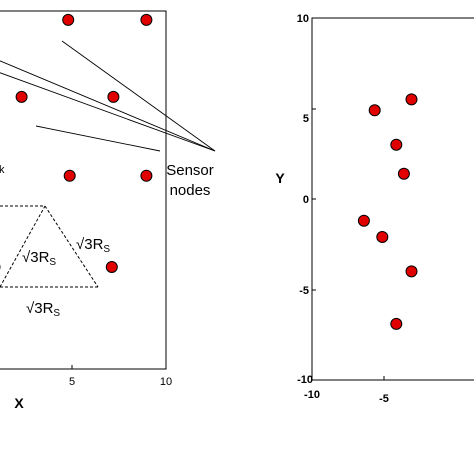 This screenshot has width=474, height=474. What do you see at coordinates (190, 190) in the screenshot?
I see `nodes-label: nodes` at bounding box center [190, 190].